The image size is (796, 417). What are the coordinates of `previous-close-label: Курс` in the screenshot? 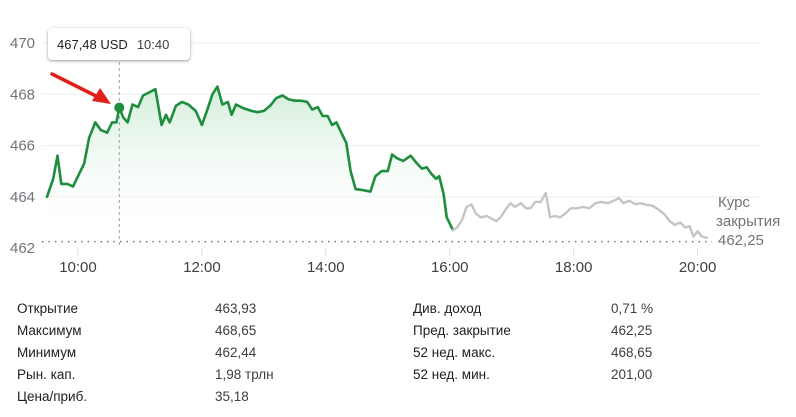 It's located at (734, 202).